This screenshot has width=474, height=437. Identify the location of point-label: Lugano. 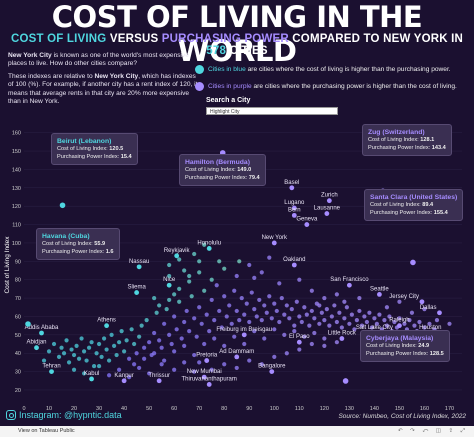
(294, 203).